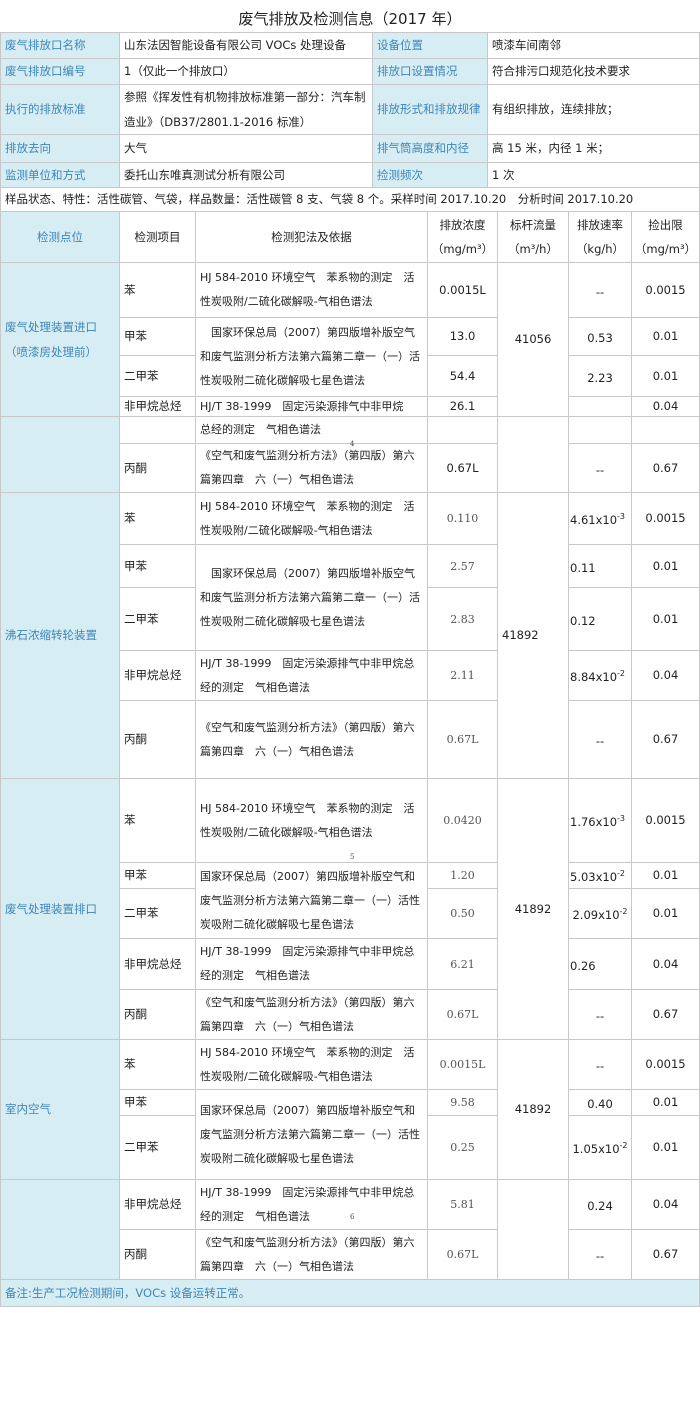 Image resolution: width=700 pixels, height=1411 pixels. Describe the element at coordinates (153, 1204) in the screenshot. I see `item-name-text: 非甲烷总烃` at that location.